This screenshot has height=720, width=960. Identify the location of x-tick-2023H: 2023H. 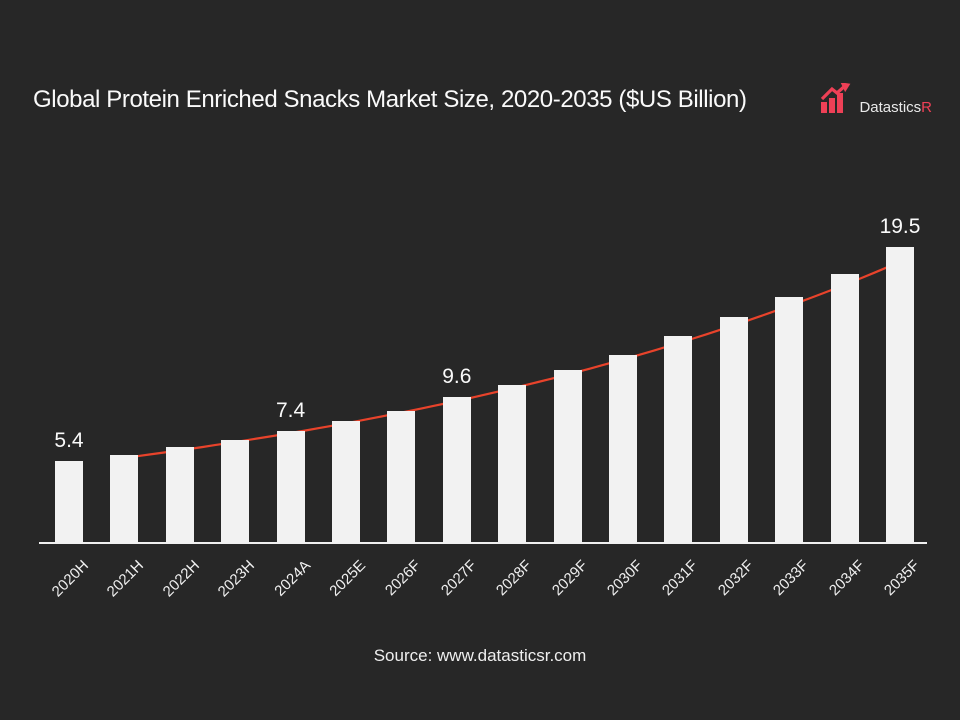
(236, 579).